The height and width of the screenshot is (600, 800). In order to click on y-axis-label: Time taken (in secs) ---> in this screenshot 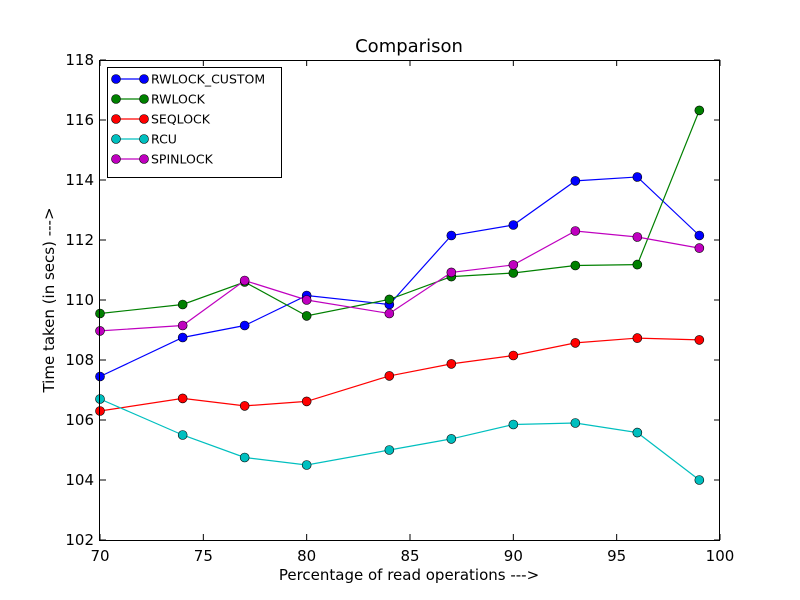, I will do `click(49, 300)`.